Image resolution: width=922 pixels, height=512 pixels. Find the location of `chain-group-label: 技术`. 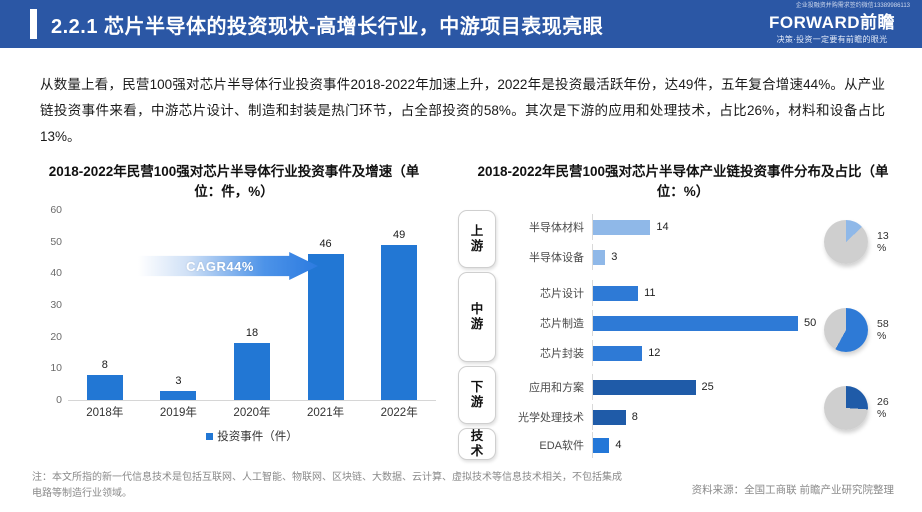

chain-group-label: 技术 is located at coordinates (477, 443).